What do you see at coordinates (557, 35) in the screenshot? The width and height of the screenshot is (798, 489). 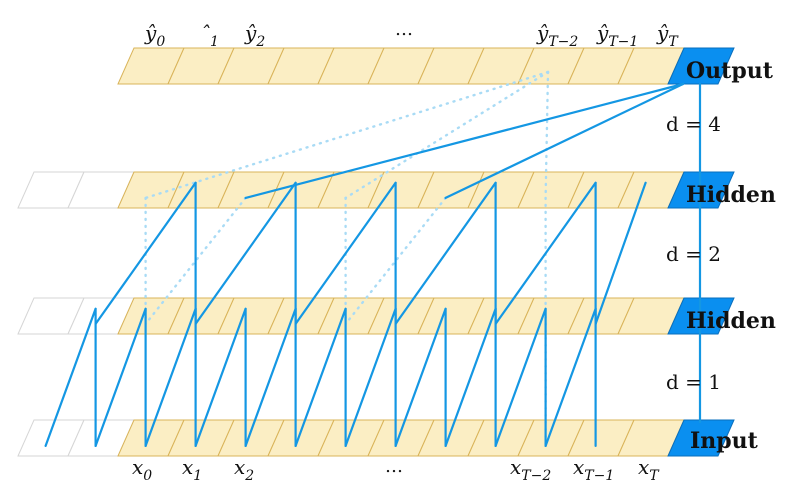 I see `label-y-t-2: ŷT−2` at bounding box center [557, 35].